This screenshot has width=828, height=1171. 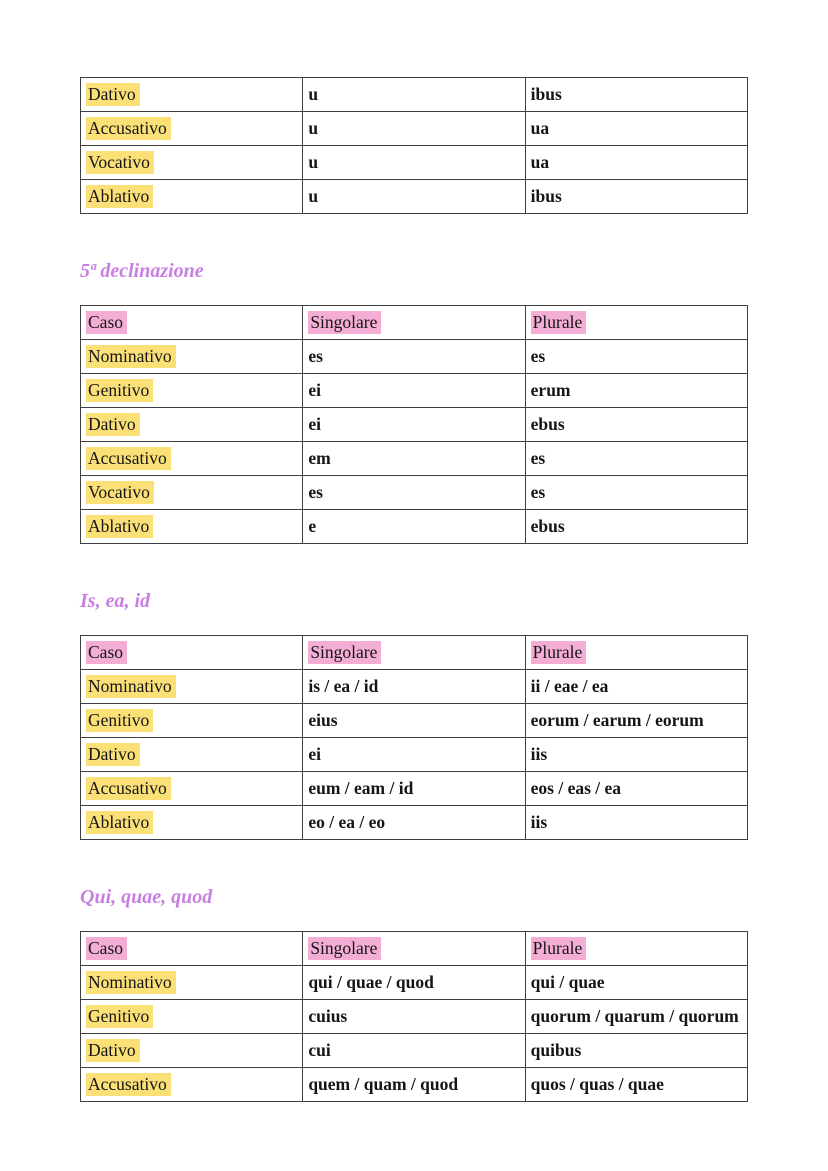 What do you see at coordinates (191, 390) in the screenshot?
I see `case-cell: Genitivo` at bounding box center [191, 390].